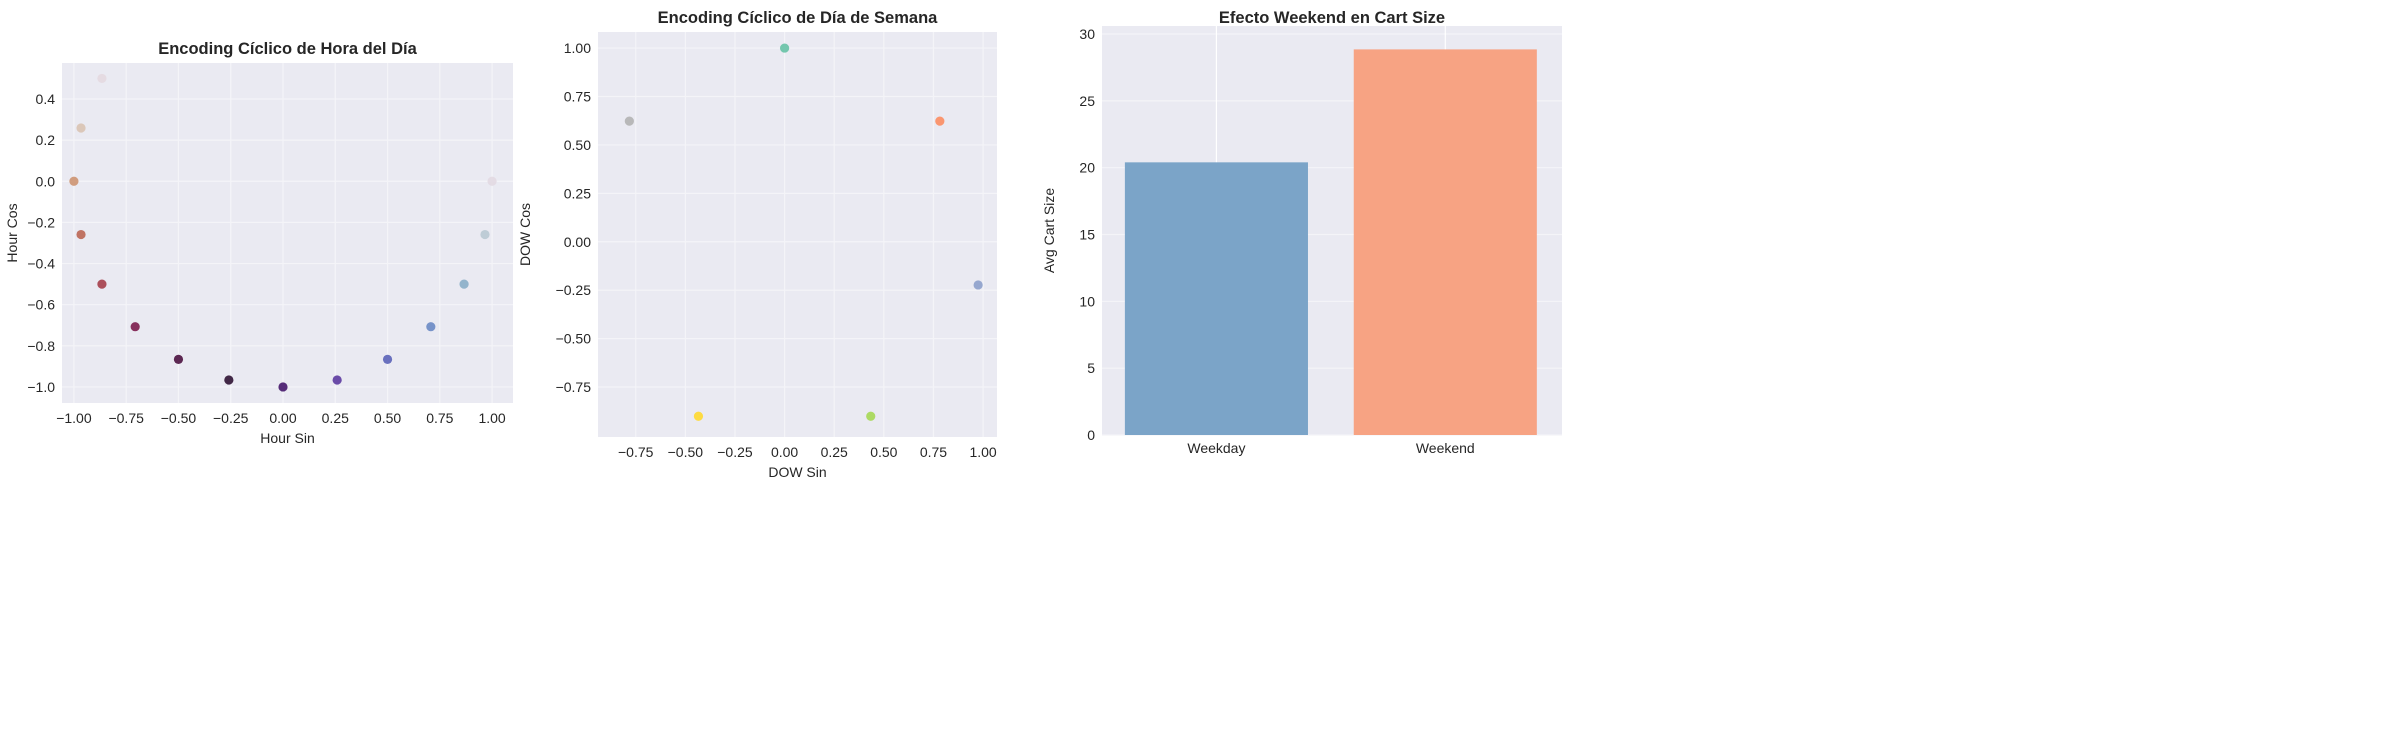 This screenshot has width=2383, height=731. What do you see at coordinates (1445, 242) in the screenshot?
I see `bar-weekend` at bounding box center [1445, 242].